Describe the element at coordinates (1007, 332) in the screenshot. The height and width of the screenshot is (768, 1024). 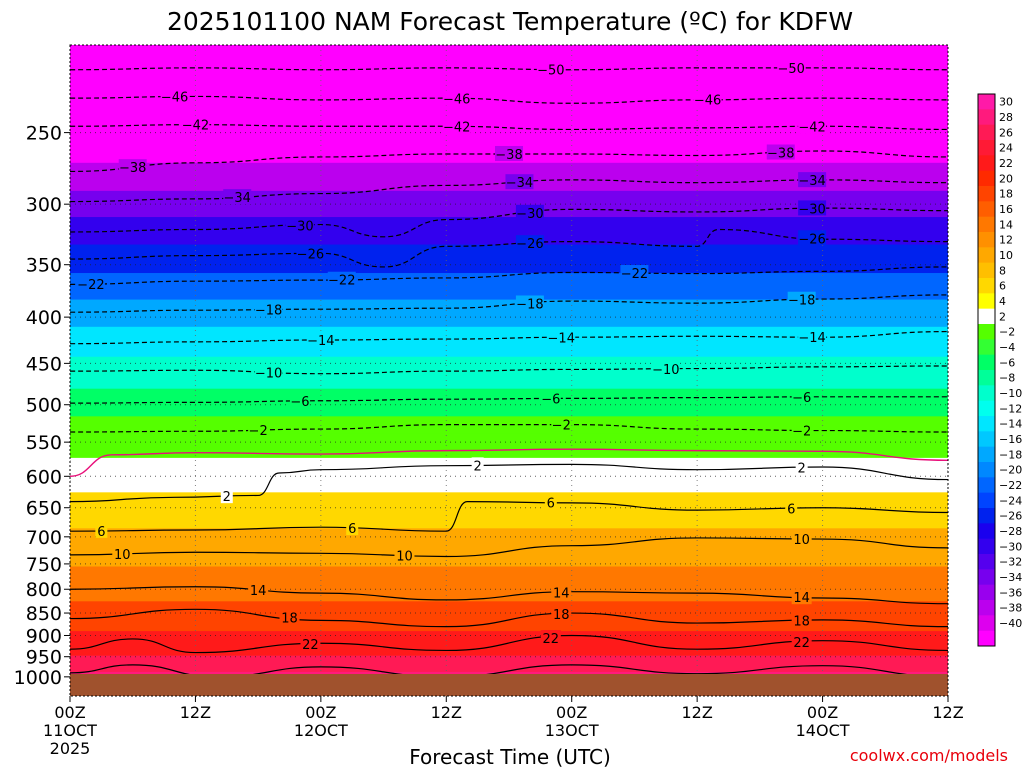
I see `colorbar-label: −2` at that location.